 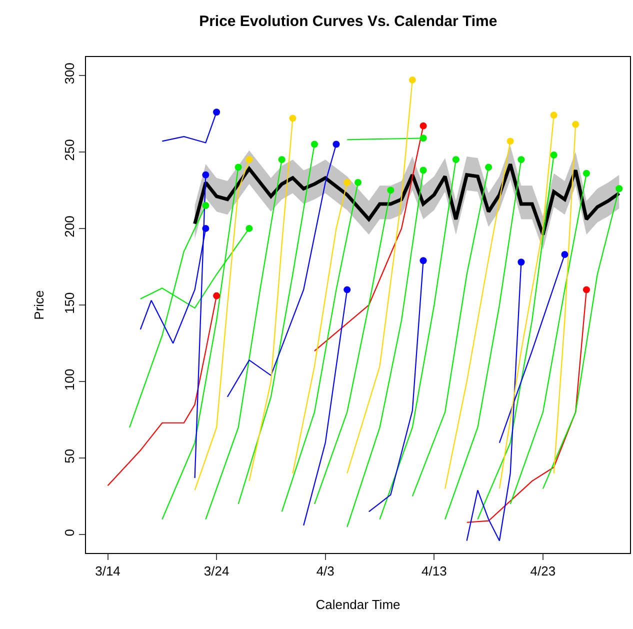 I want to click on y-tick-label: 250, so click(x=69, y=150).